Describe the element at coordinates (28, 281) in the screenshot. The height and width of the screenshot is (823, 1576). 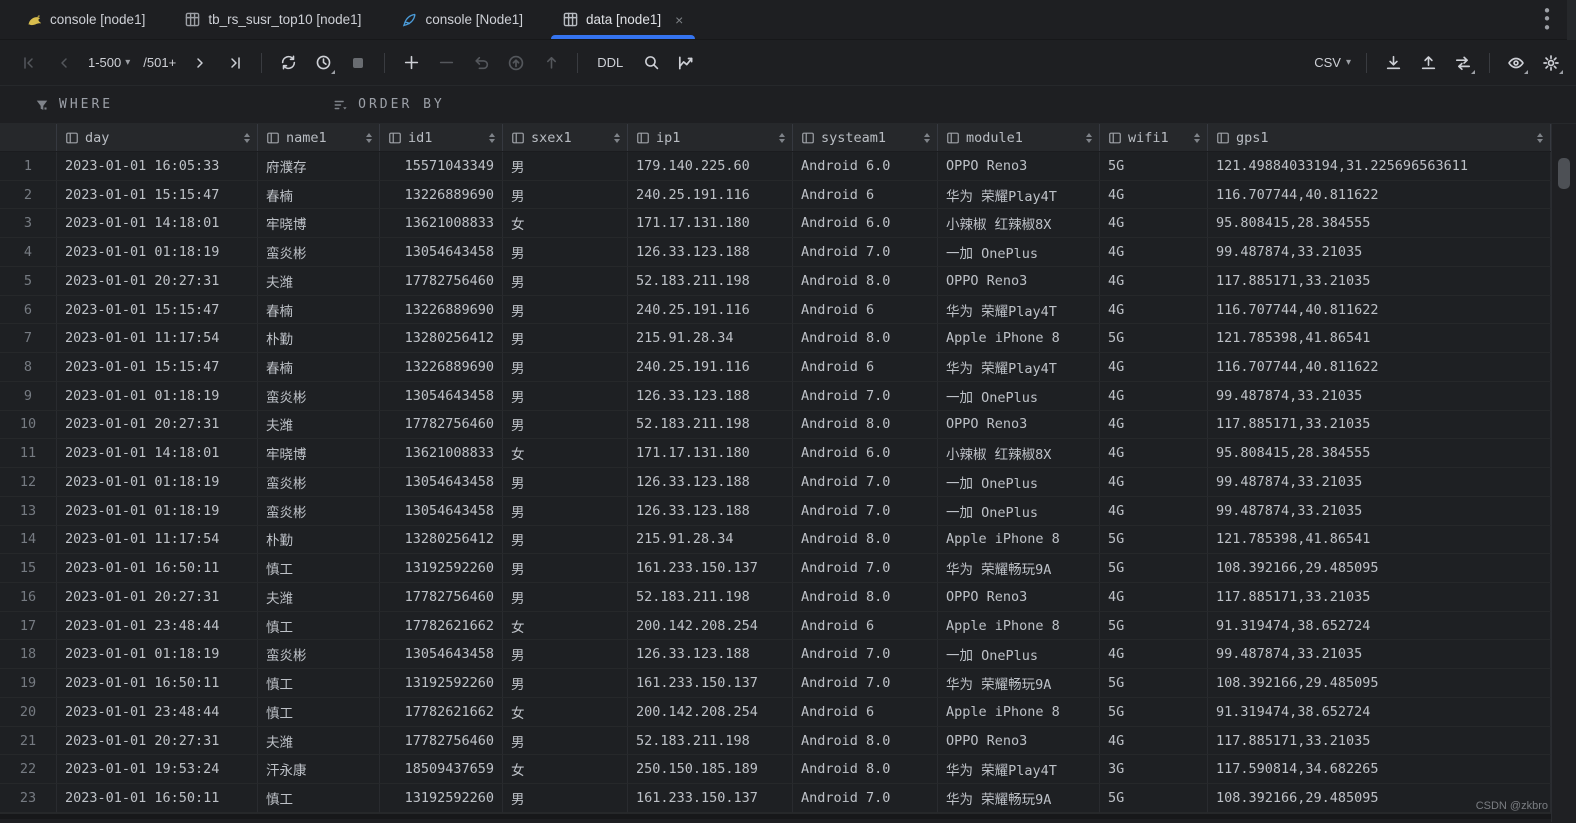
I see `row-number: 5` at that location.